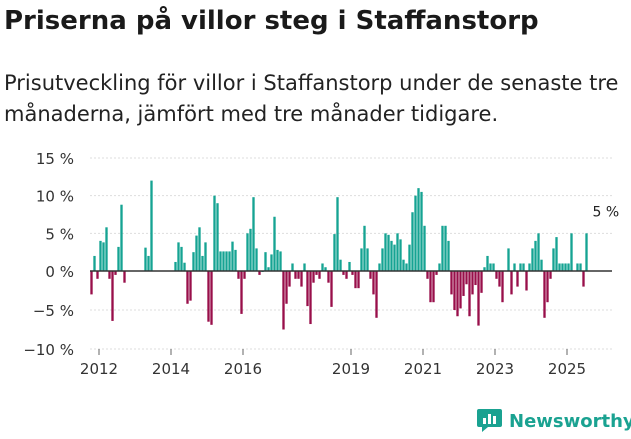  What do you see at coordinates (423, 369) in the screenshot?
I see `x-tick-label: 2021` at bounding box center [423, 369].